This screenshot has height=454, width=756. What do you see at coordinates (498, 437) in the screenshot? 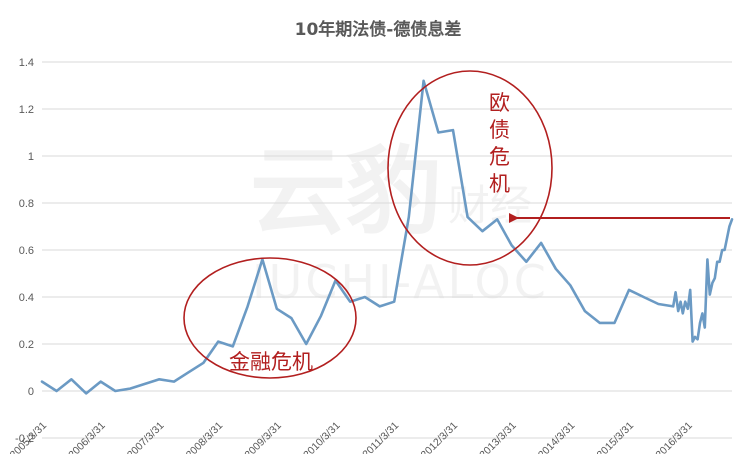
I see `x-tick-label: 2013/3/31` at bounding box center [498, 437].